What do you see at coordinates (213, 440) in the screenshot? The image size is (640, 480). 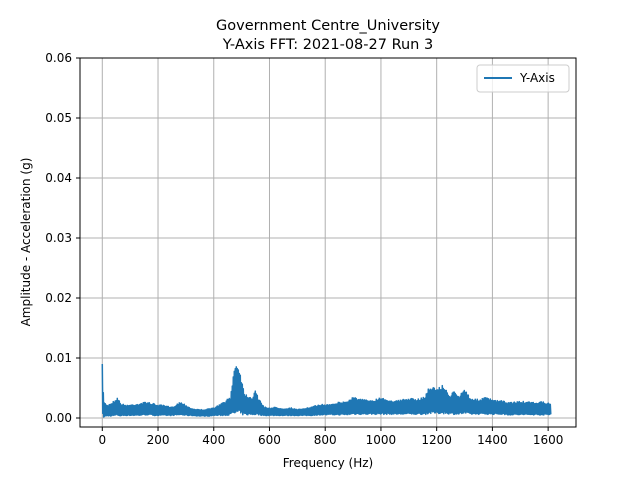 I see `x-tick-label: 400` at bounding box center [213, 440].